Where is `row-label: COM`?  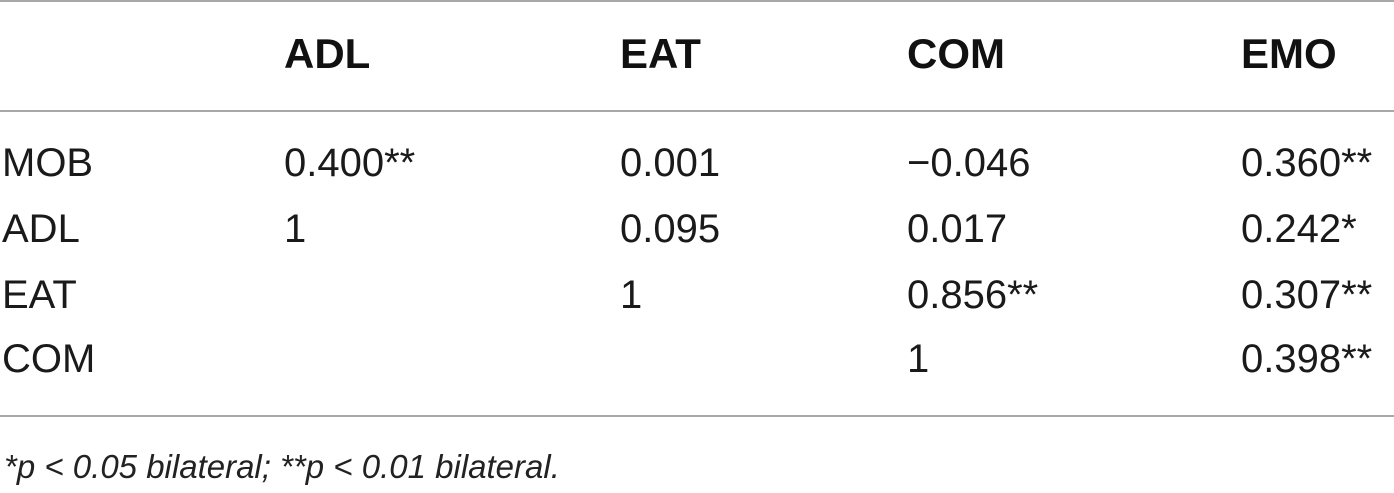
row-label: COM is located at coordinates (49, 359).